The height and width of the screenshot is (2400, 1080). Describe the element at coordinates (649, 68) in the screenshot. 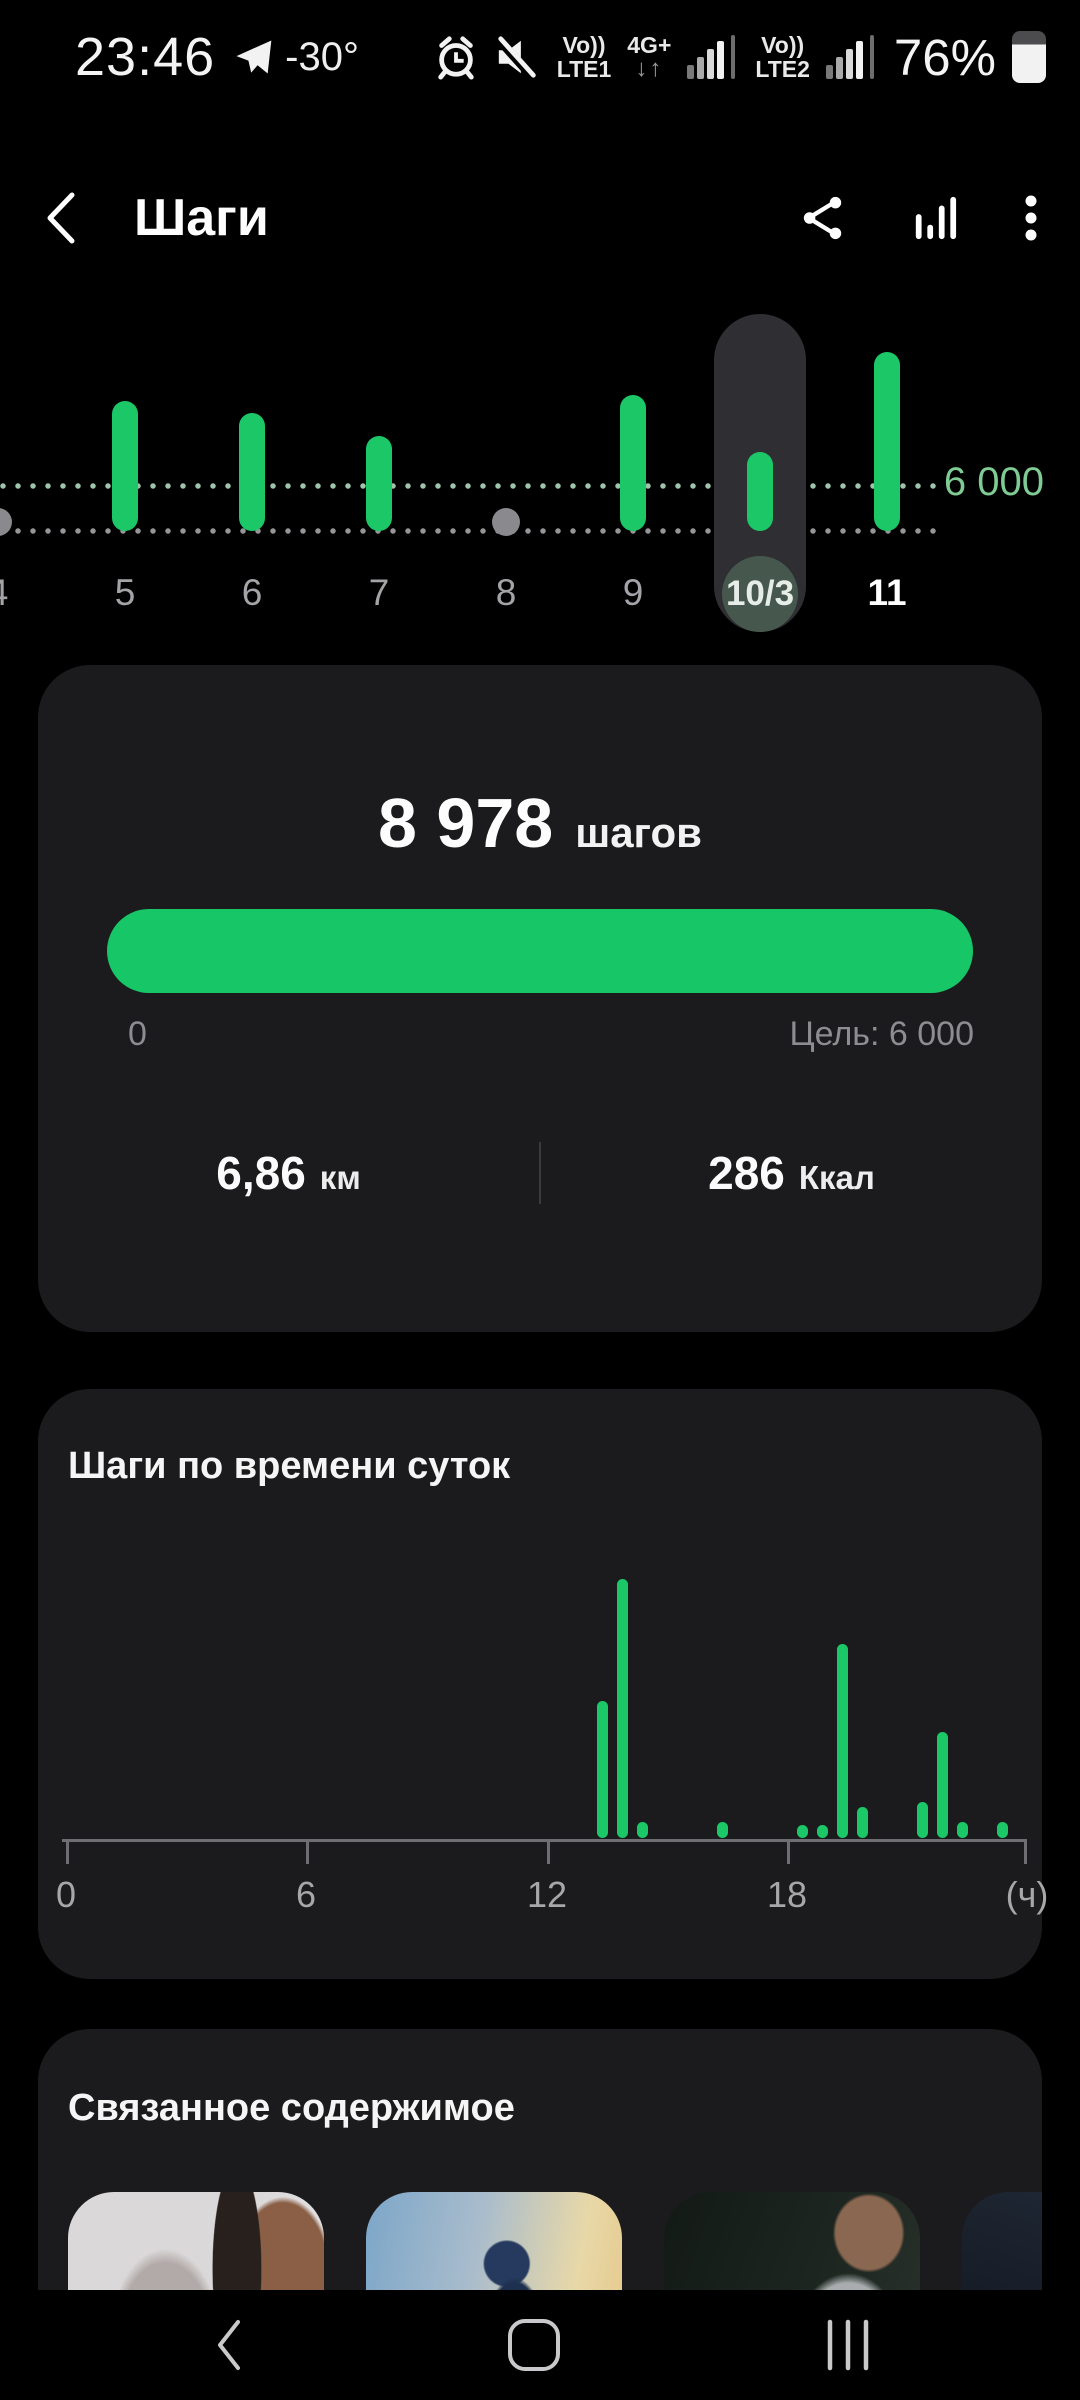

I see `data-arrows: ↓↑` at that location.